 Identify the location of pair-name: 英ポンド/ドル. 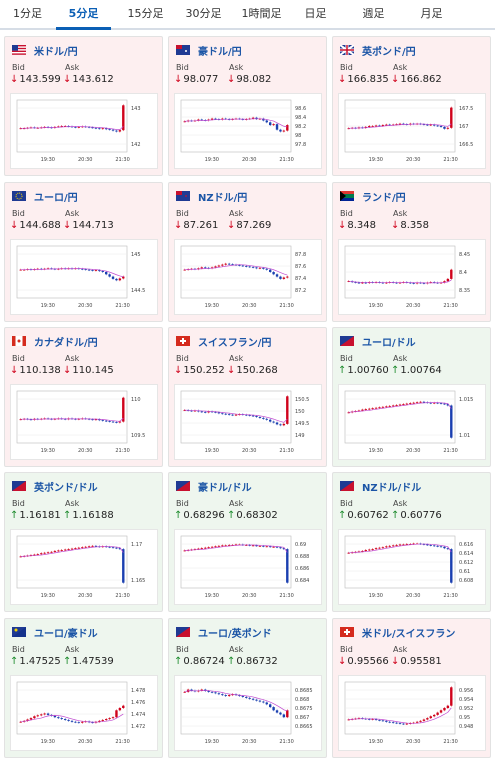
(66, 488).